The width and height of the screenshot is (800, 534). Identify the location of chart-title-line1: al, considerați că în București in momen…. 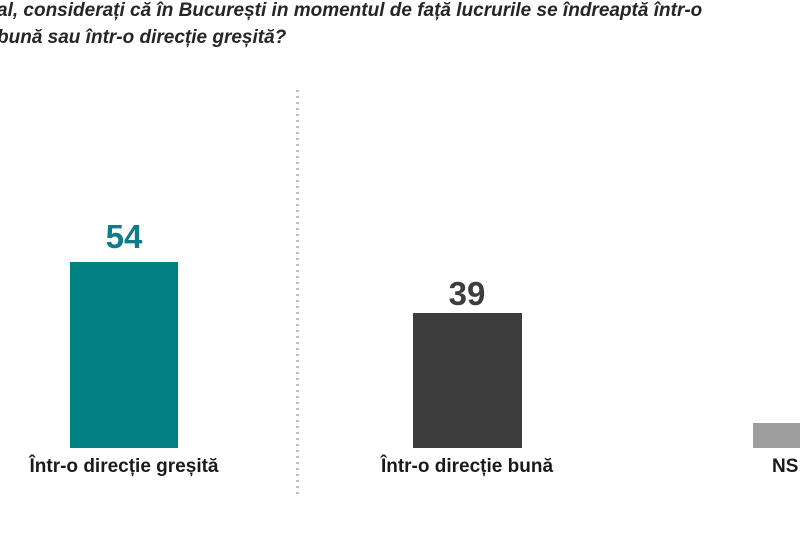
(351, 10).